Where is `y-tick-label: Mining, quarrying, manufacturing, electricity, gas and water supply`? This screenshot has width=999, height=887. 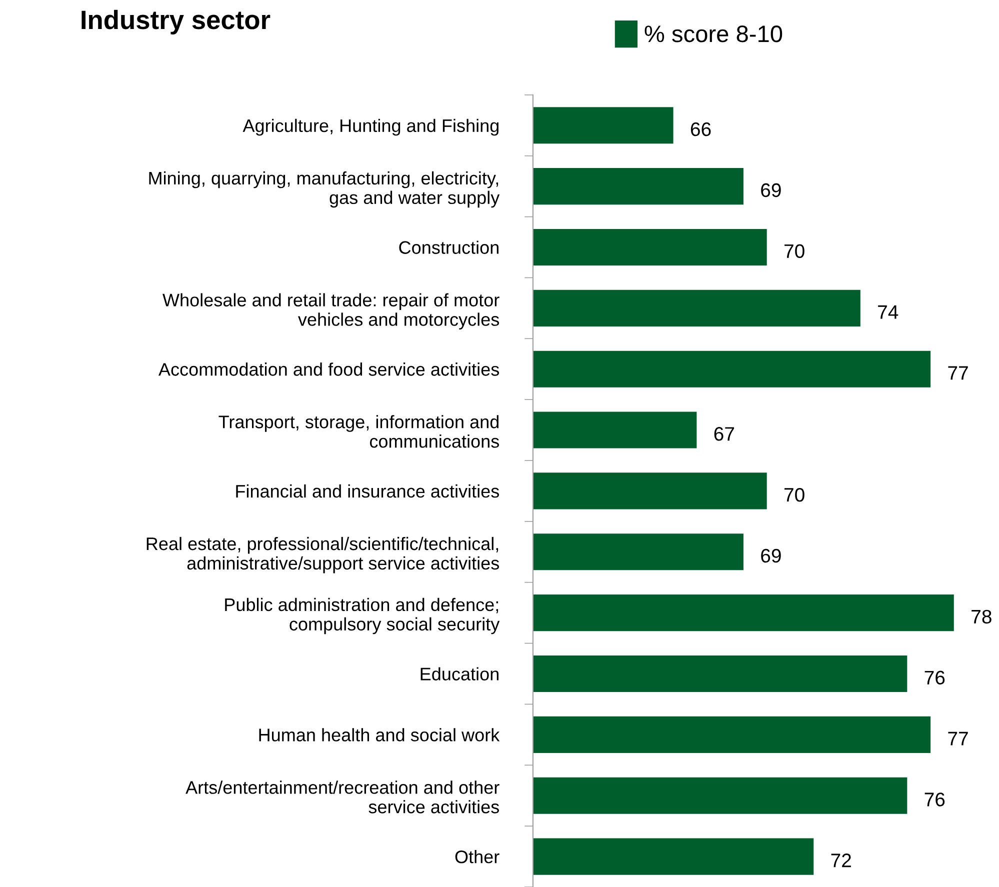
y-tick-label: Mining, quarrying, manufacturing, electricity, gas and water supply is located at coordinates (324, 189).